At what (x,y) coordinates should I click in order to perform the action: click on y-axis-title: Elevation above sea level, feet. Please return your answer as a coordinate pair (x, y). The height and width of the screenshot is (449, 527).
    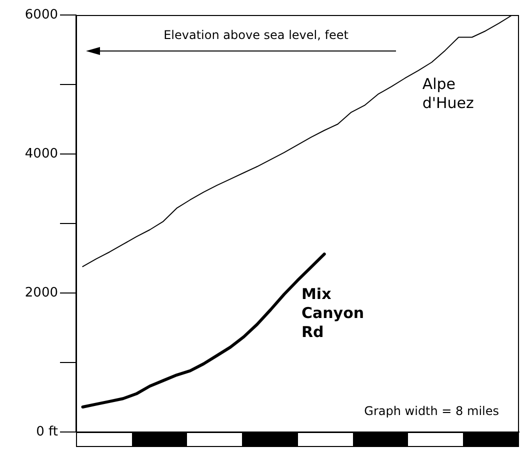
    Looking at the image, I should click on (256, 35).